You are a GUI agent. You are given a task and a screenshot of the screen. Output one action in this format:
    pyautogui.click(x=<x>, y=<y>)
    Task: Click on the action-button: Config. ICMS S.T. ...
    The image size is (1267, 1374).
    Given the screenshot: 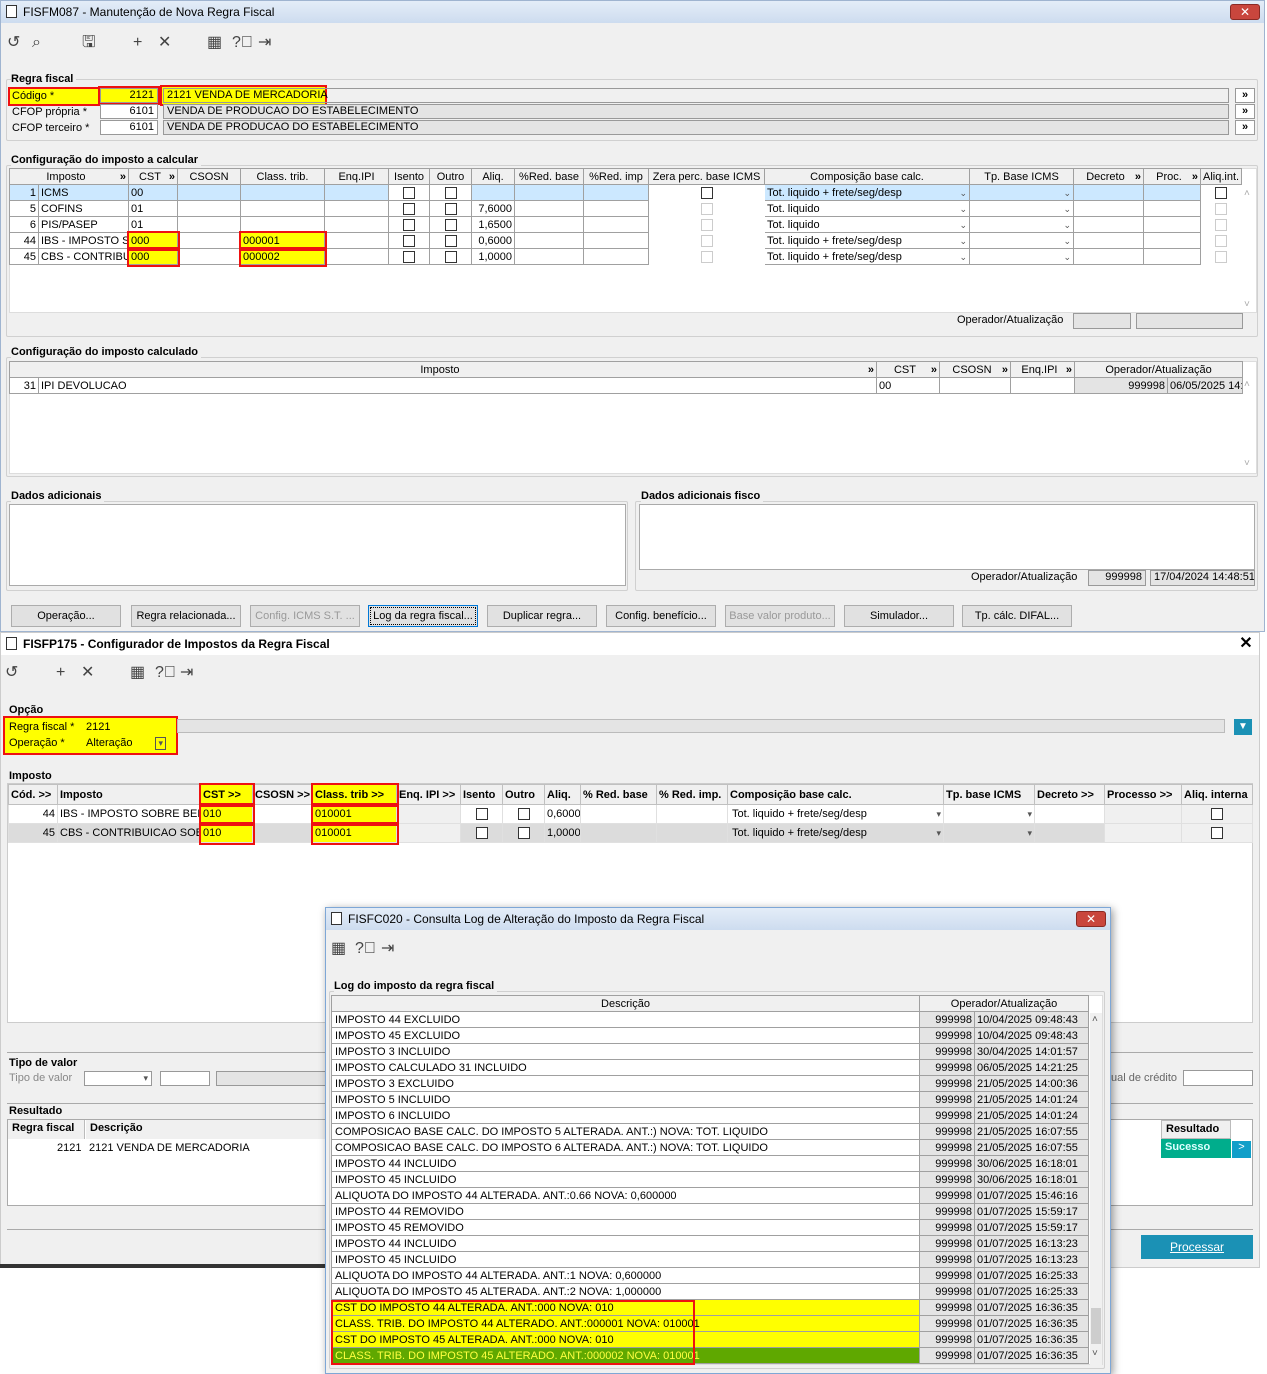 What is the action you would take?
    pyautogui.click(x=305, y=616)
    